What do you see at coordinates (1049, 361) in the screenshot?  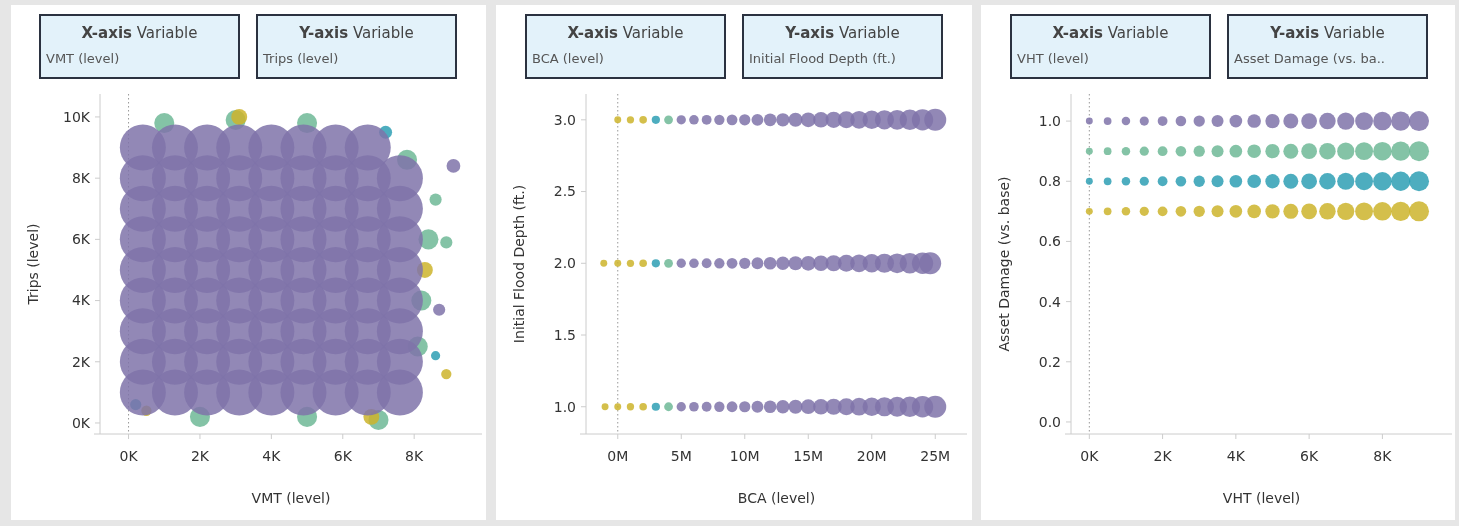 I see `y-tick-label: 0.2` at bounding box center [1049, 361].